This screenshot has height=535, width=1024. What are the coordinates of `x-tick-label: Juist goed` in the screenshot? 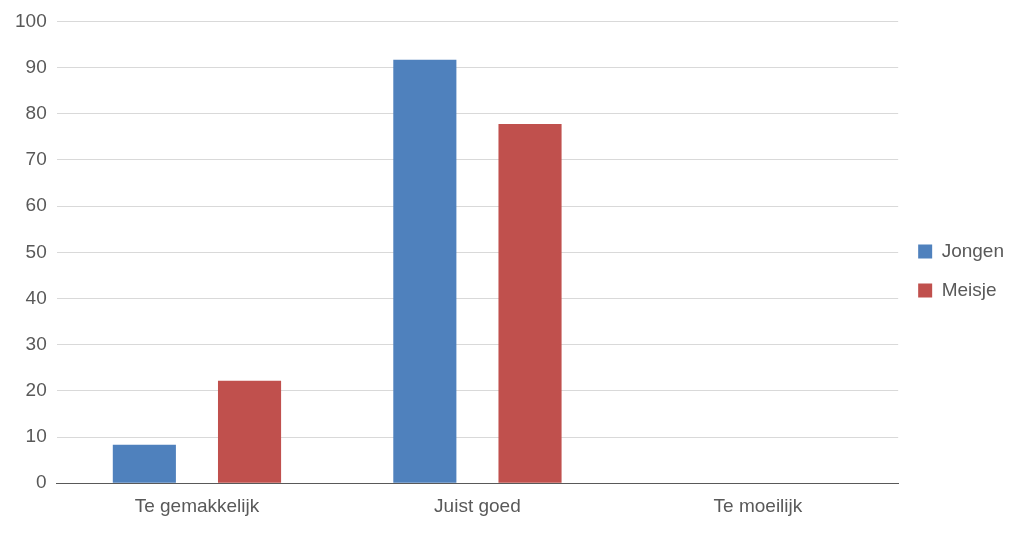 It's located at (477, 505).